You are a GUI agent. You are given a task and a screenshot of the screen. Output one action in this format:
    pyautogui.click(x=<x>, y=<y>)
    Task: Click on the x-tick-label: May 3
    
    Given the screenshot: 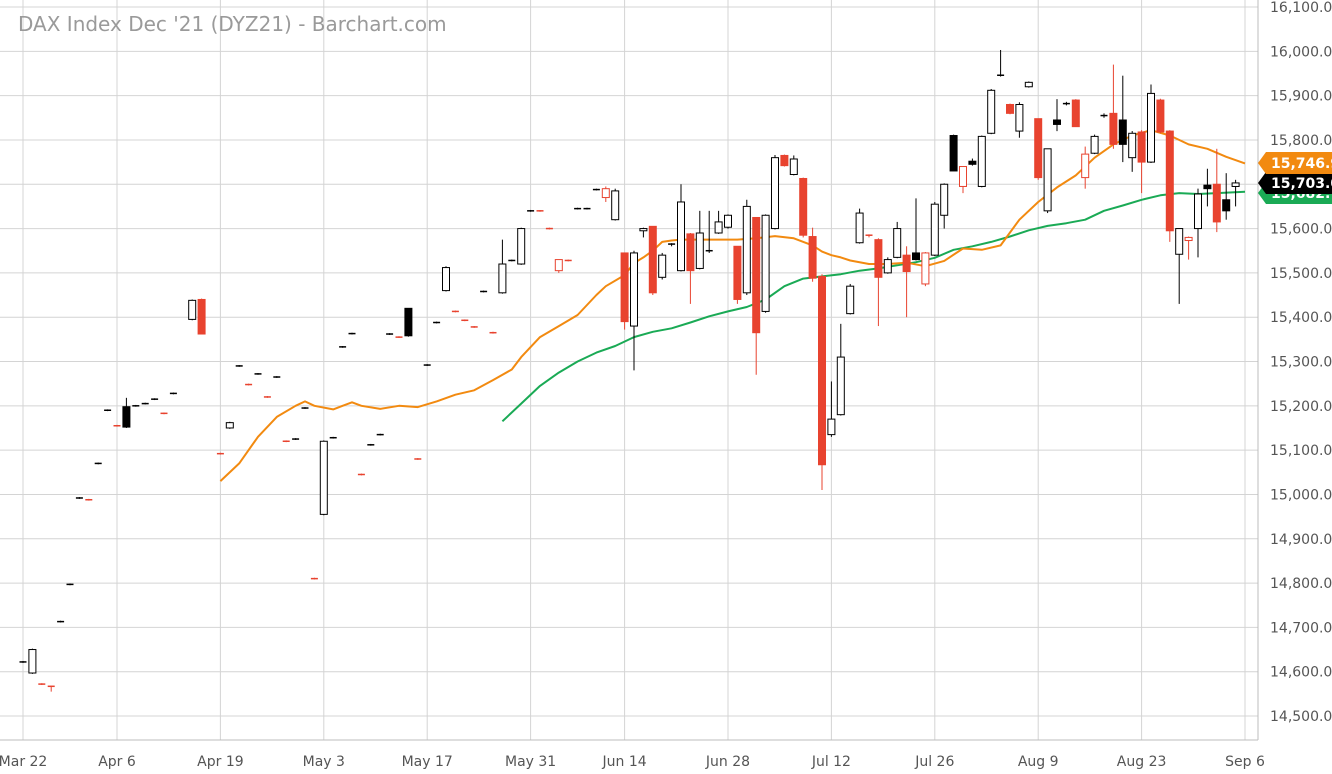 What is the action you would take?
    pyautogui.click(x=324, y=762)
    